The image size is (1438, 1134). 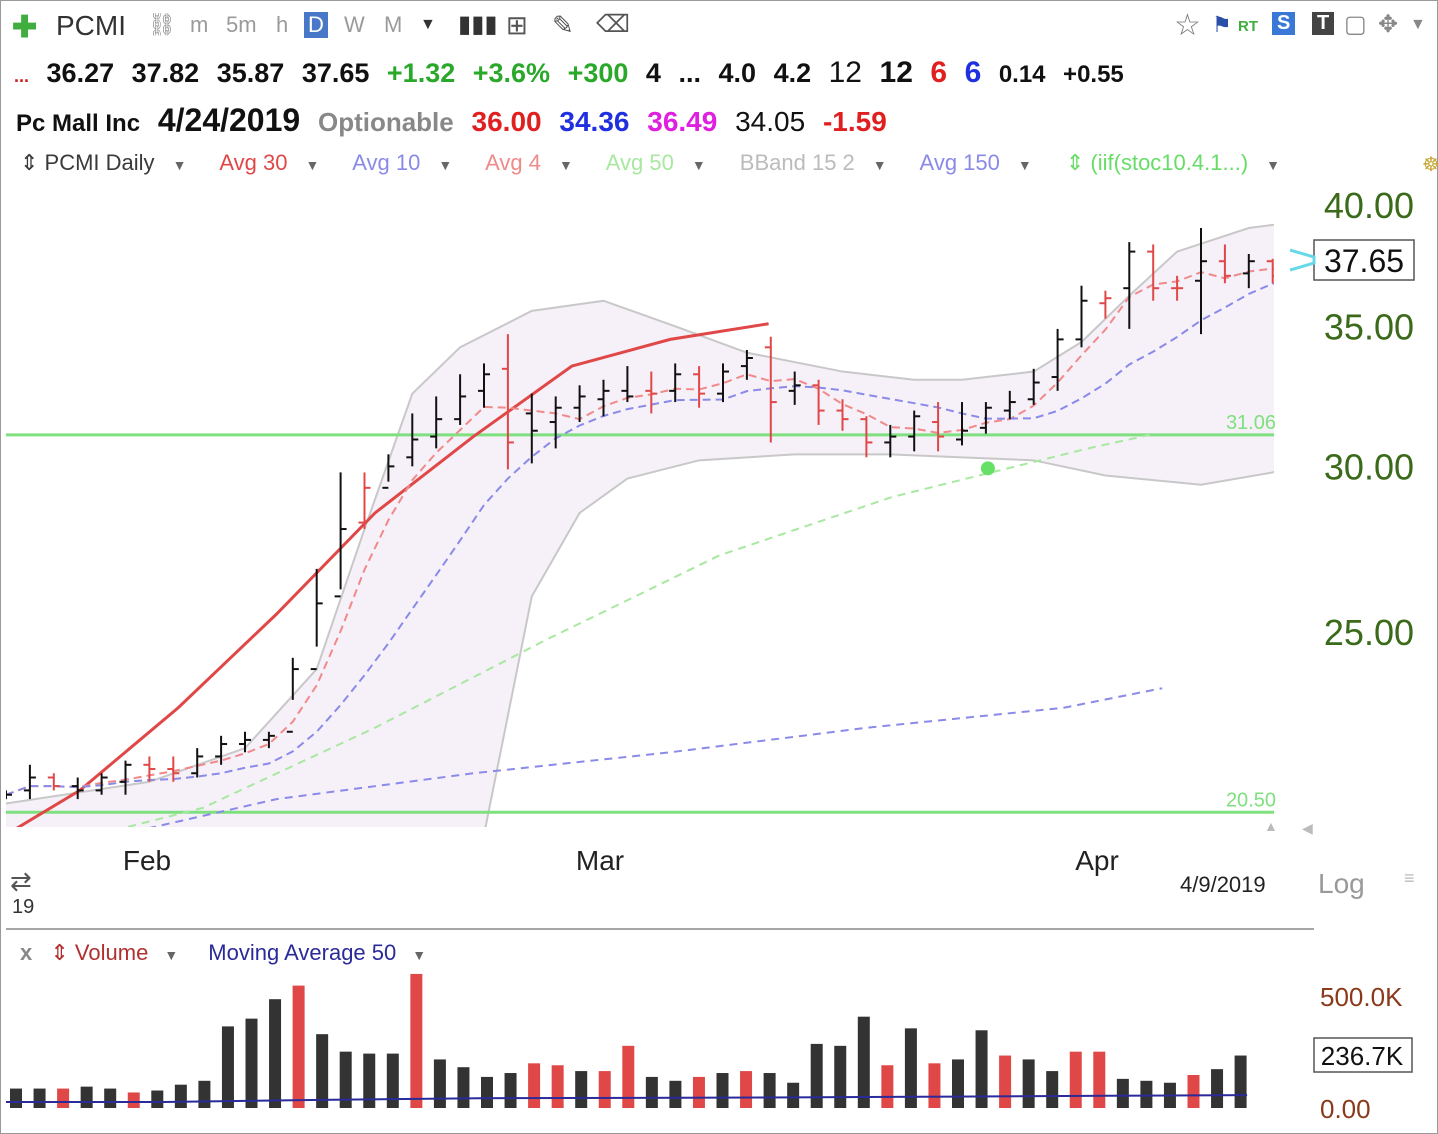 I want to click on quote-change: +1.32, so click(x=421, y=73).